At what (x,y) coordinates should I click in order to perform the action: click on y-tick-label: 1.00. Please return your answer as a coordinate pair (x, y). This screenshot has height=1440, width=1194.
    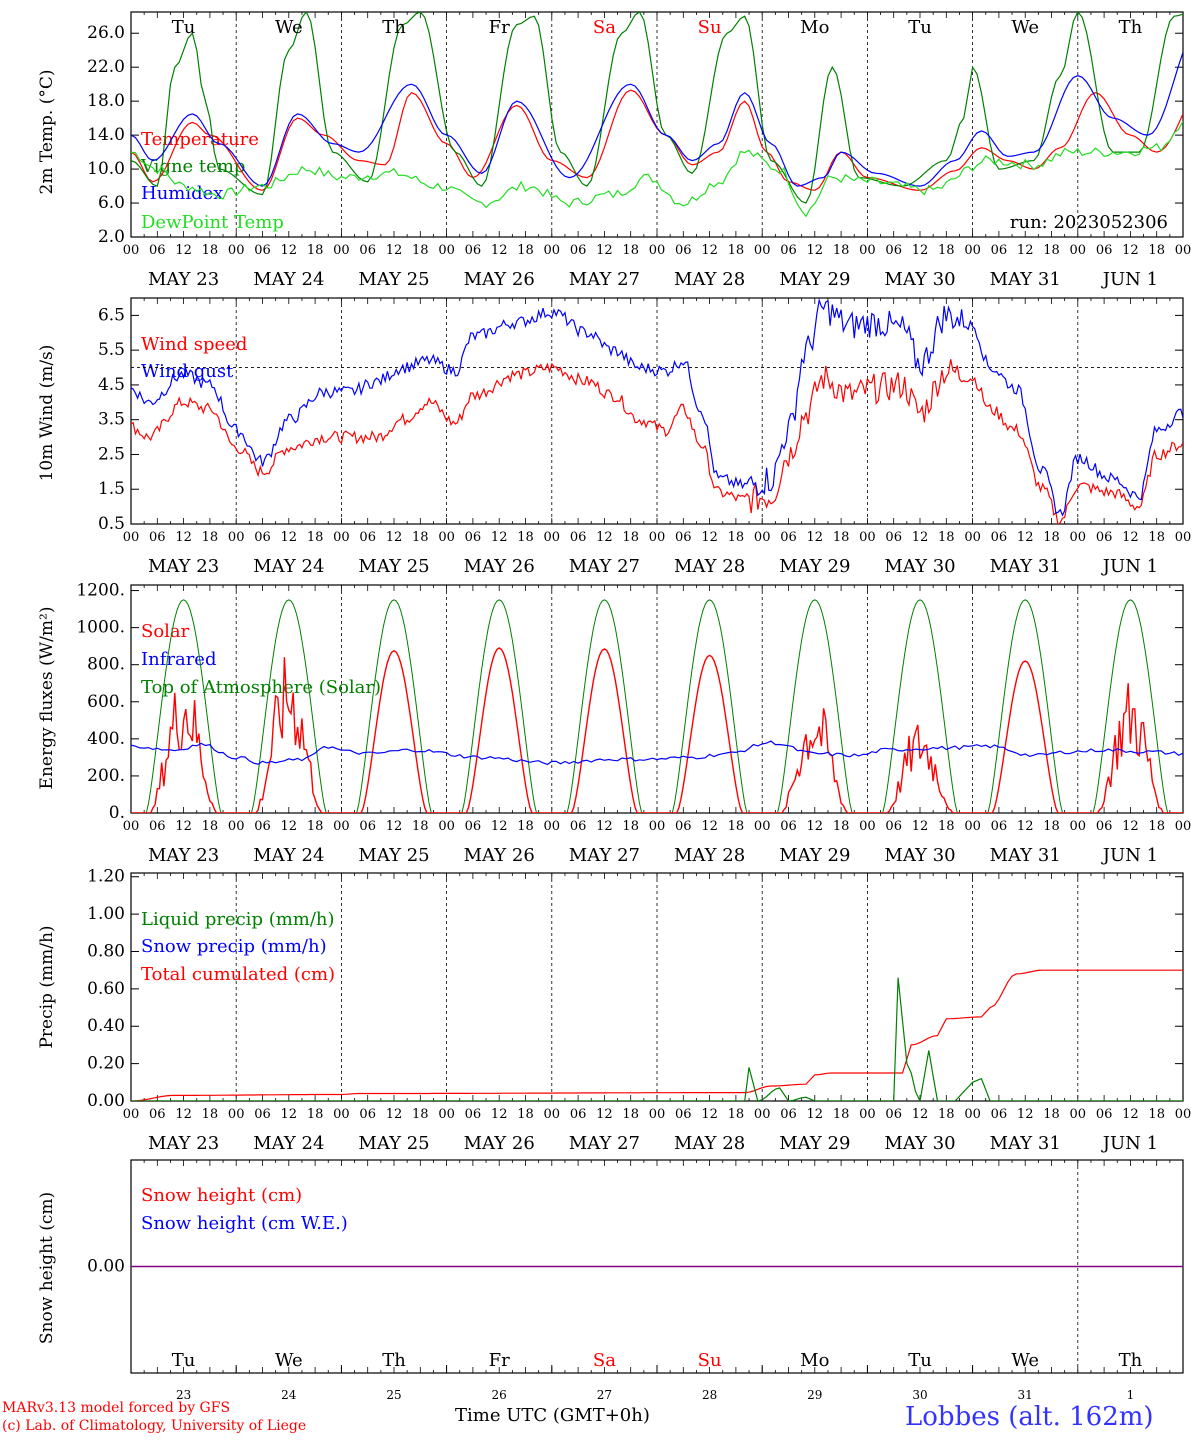
    Looking at the image, I should click on (106, 914).